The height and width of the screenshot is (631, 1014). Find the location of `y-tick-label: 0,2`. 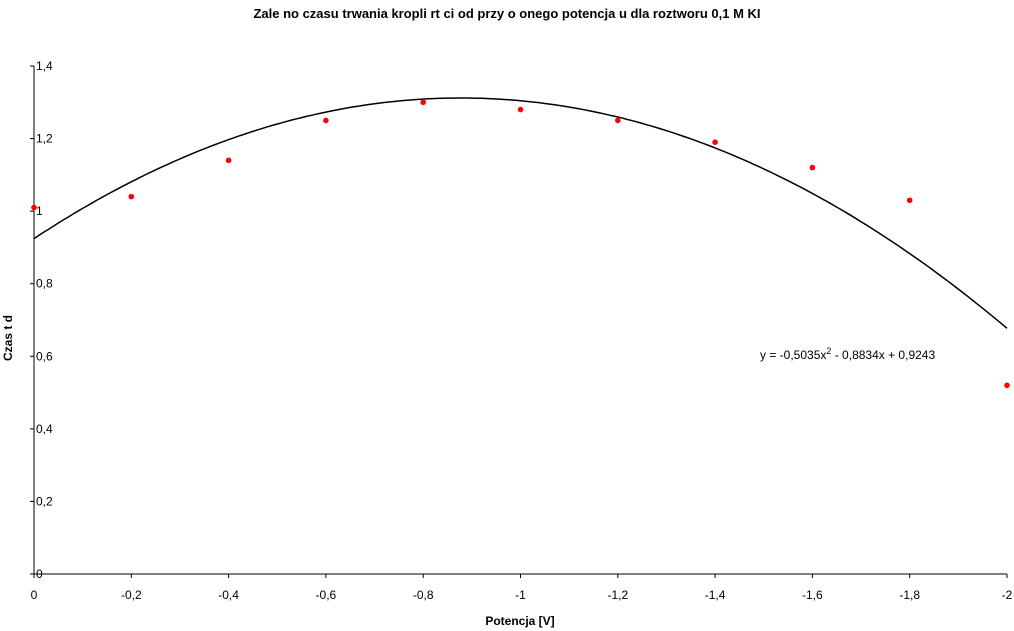

y-tick-label: 0,2 is located at coordinates (44, 501).